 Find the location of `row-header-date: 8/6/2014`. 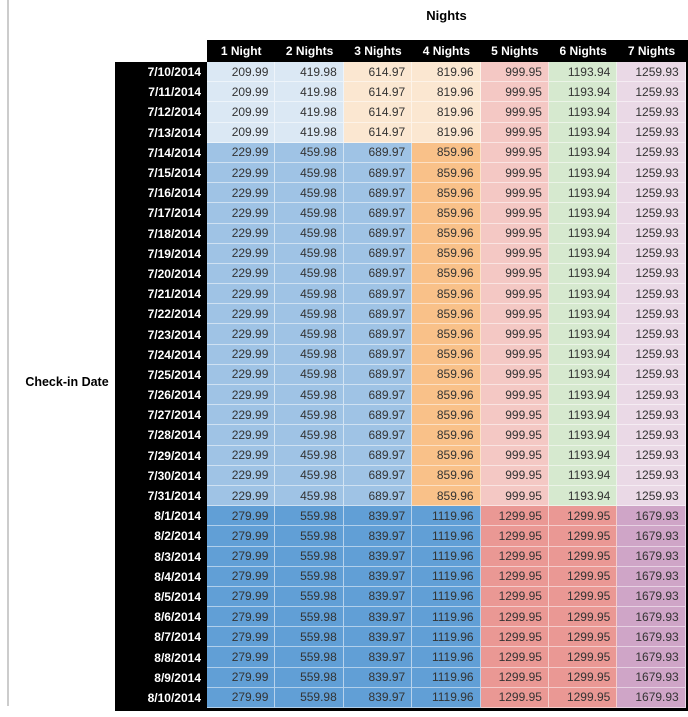

row-header-date: 8/6/2014 is located at coordinates (161, 617).